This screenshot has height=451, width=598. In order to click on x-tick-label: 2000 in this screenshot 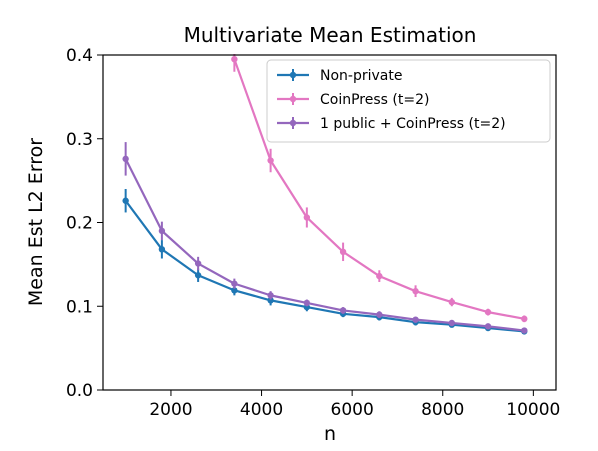, I will do `click(170, 410)`.